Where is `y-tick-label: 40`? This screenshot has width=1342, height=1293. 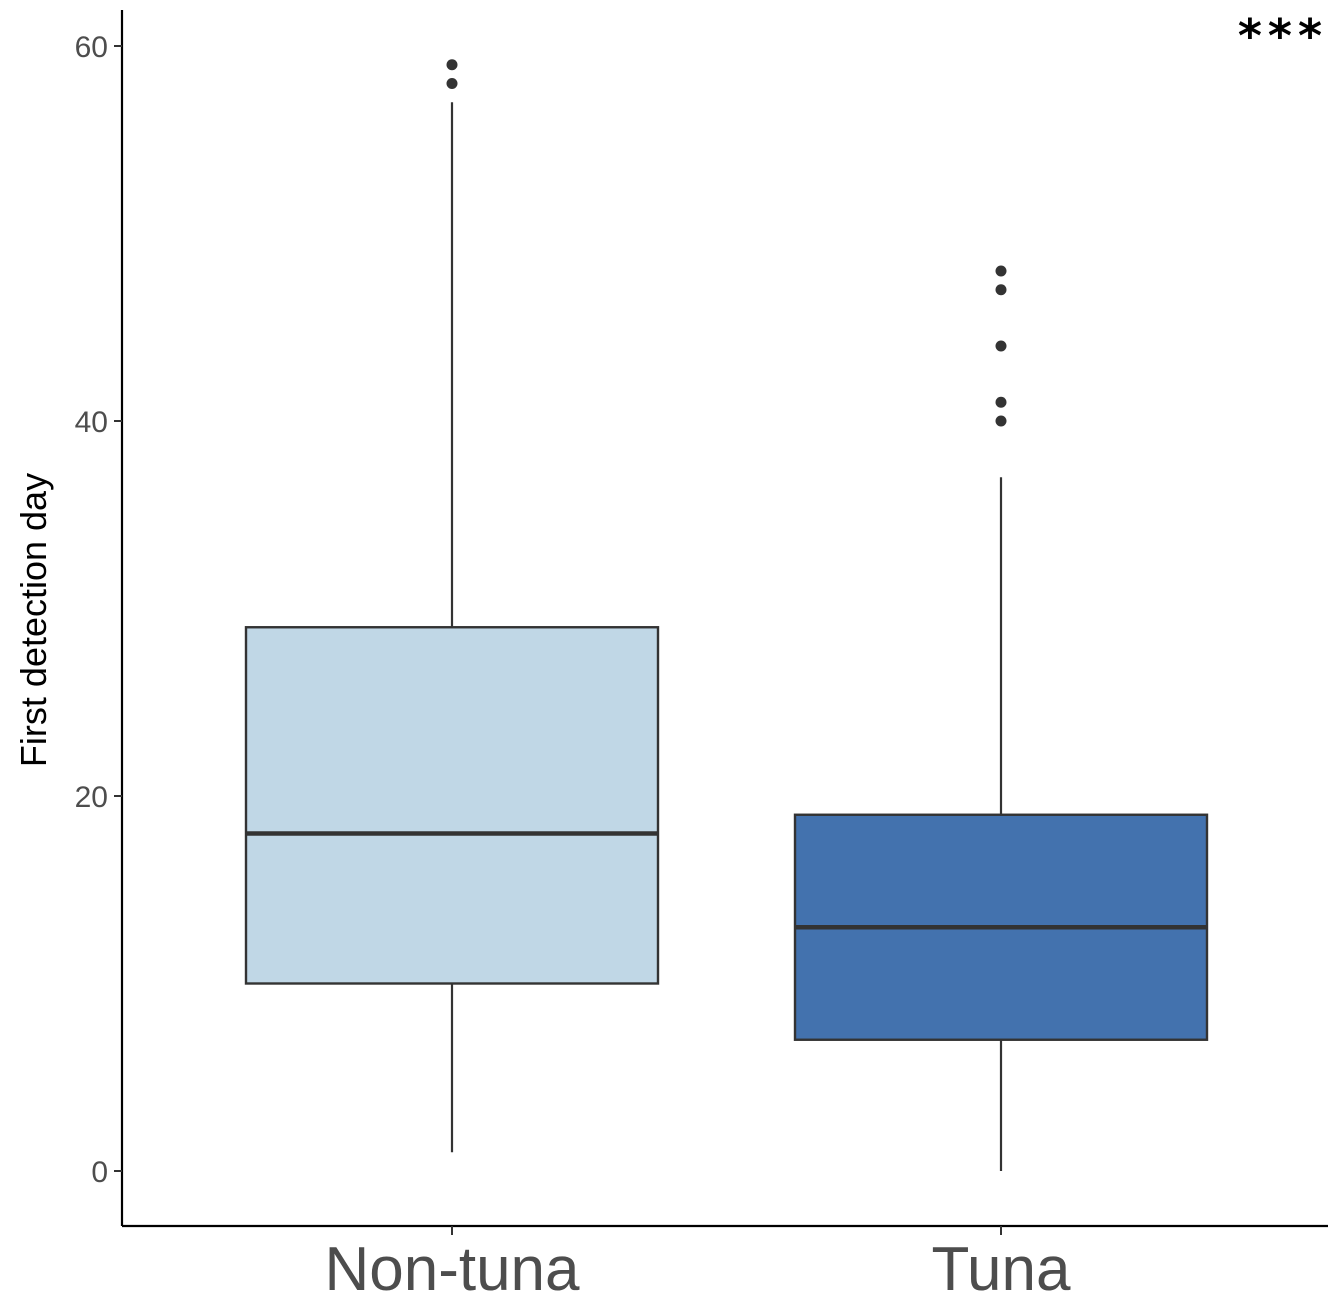
y-tick-label: 40 is located at coordinates (91, 422).